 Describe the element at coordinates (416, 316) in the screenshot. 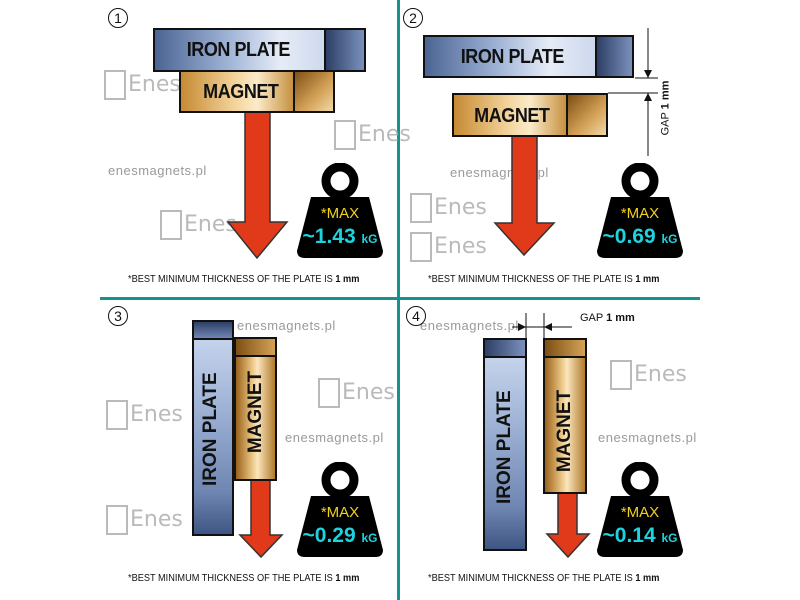

I see `panel-number: 4` at that location.